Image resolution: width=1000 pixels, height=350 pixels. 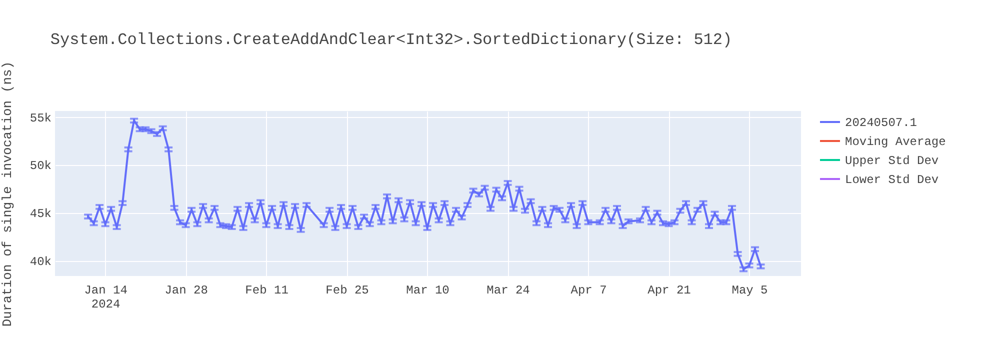 What do you see at coordinates (892, 180) in the screenshot?
I see `legend-label: Lower Std Dev` at bounding box center [892, 180].